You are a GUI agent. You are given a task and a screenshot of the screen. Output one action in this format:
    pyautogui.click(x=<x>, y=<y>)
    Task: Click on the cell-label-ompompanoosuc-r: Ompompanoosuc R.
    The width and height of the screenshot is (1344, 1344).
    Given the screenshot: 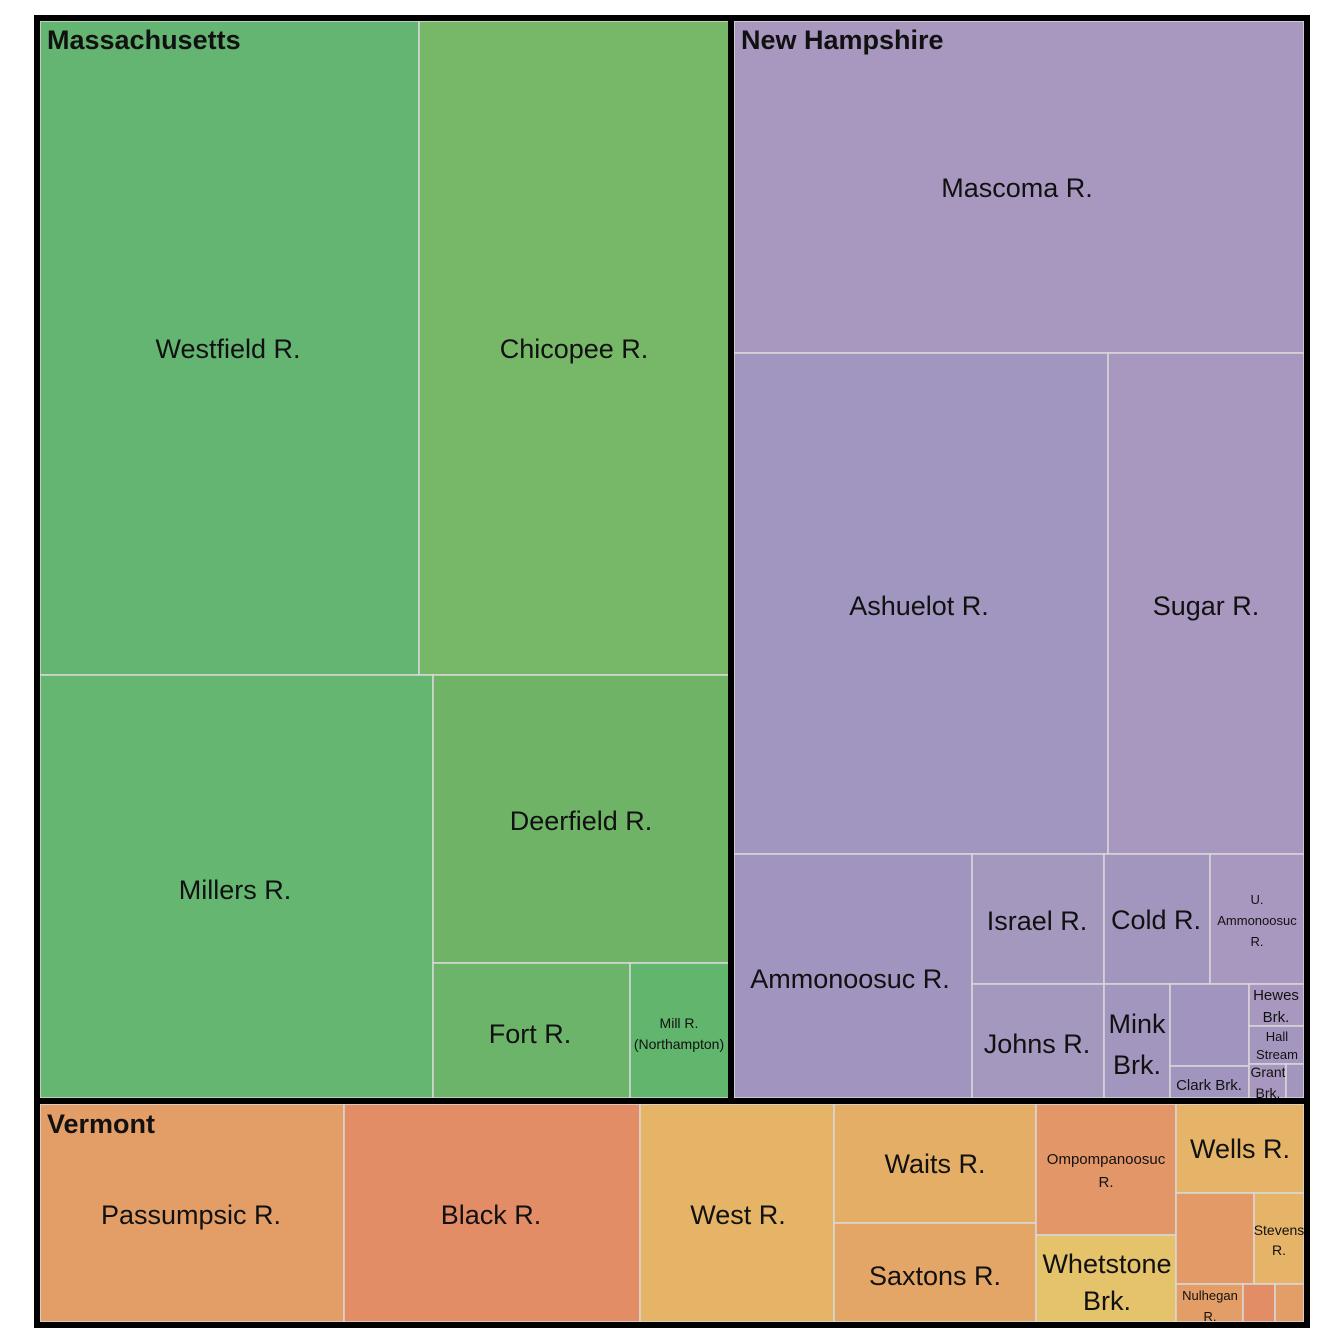 What is the action you would take?
    pyautogui.click(x=1106, y=1171)
    